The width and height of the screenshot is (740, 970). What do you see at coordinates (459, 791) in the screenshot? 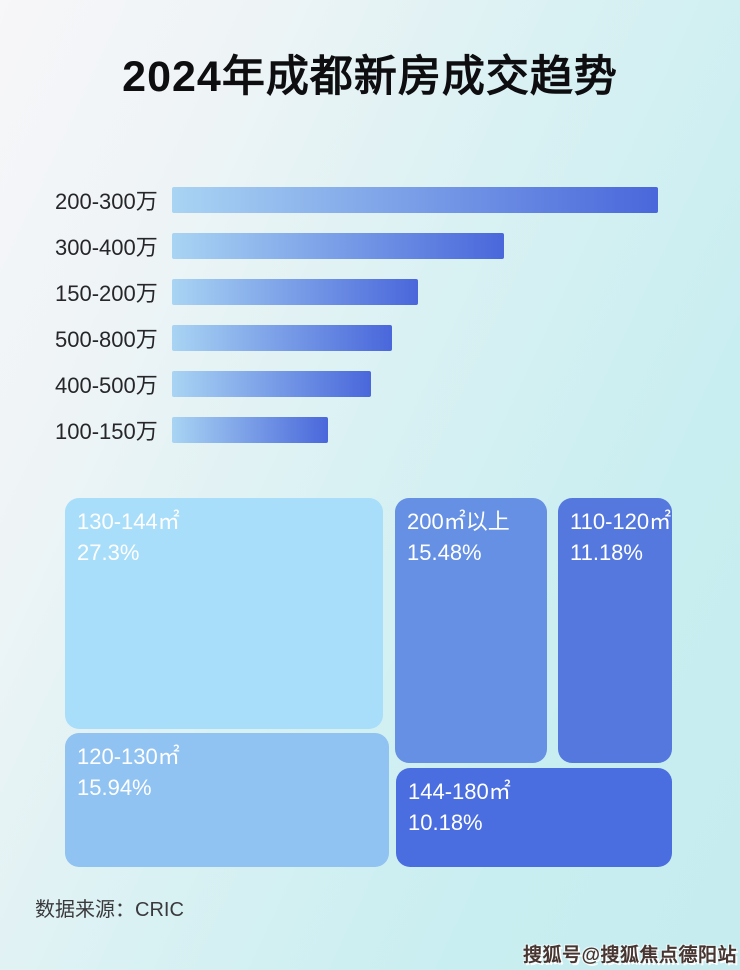
I see `treemap-cell-label: 144-180㎡` at bounding box center [459, 791].